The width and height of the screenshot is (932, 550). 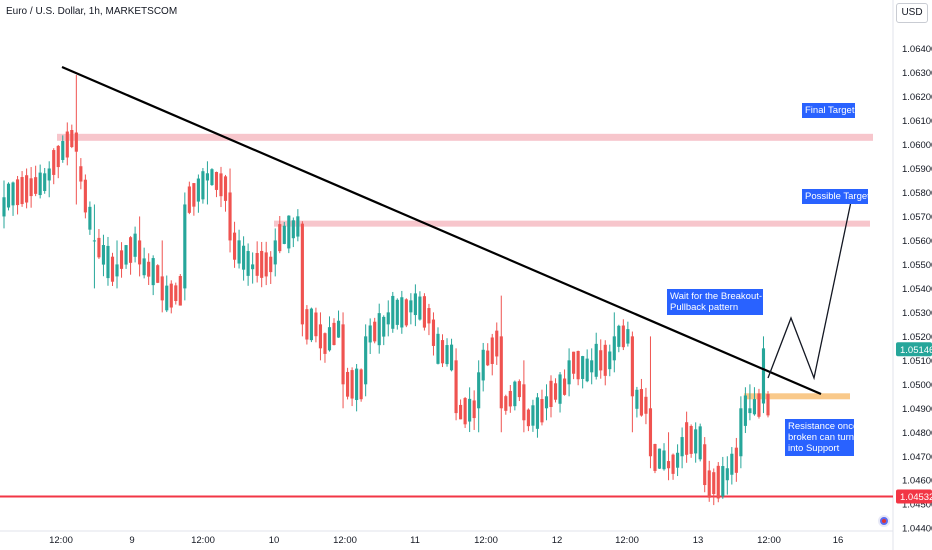 What do you see at coordinates (917, 433) in the screenshot?
I see `price-tick-label: 1.04800` at bounding box center [917, 433].